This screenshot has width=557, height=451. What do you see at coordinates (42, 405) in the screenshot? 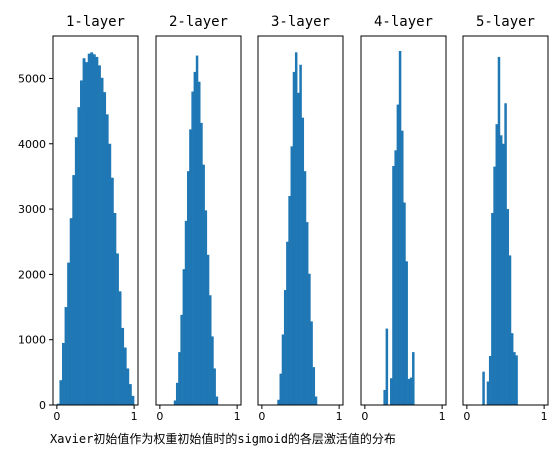
I see `y-tick-label: 0` at bounding box center [42, 405].